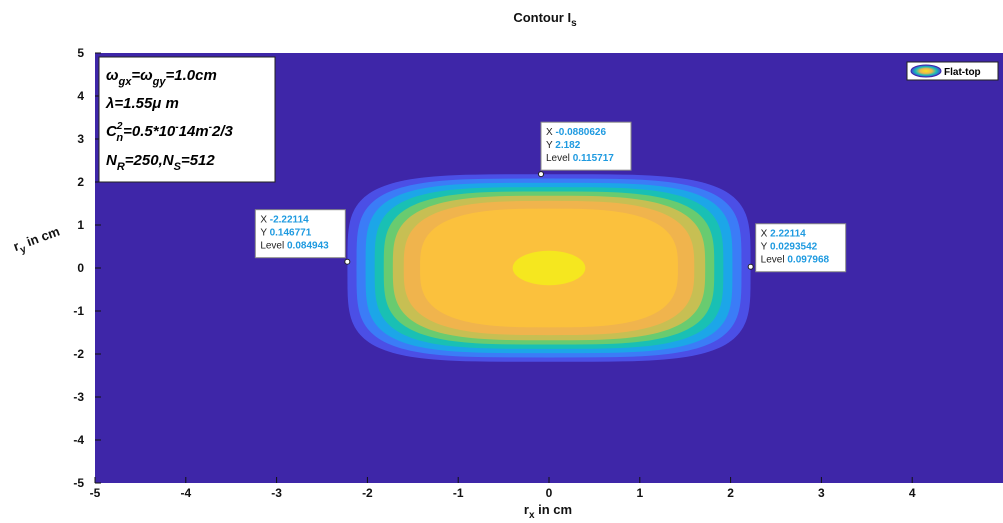 The image size is (1003, 523). I want to click on y-axis-ticks: -5 -4 -3 -2 -1 0 1 2 3 4 5, so click(87, 268).